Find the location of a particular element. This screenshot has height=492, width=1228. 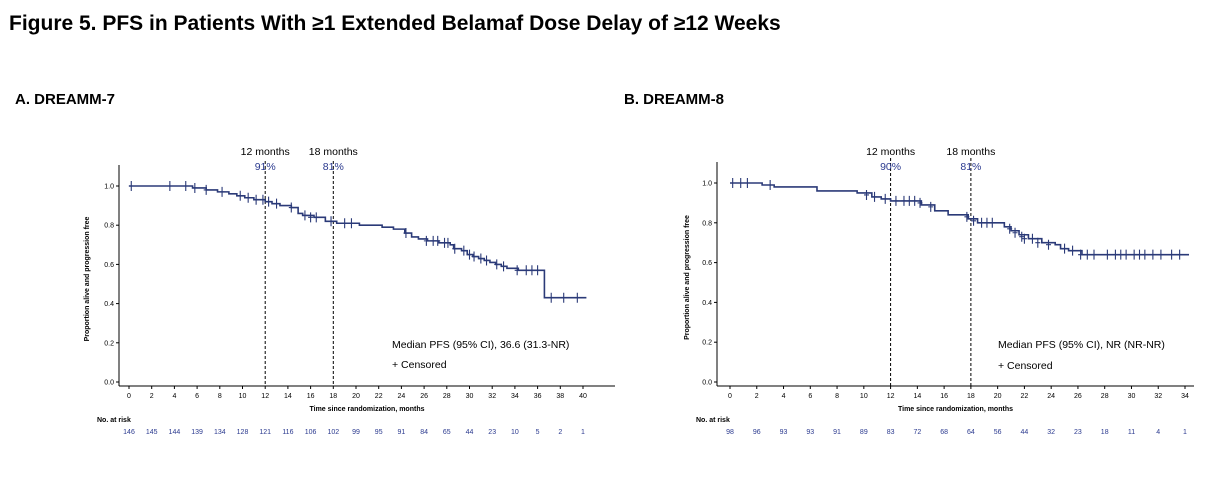

x-axis-label: Time since randomization, months is located at coordinates (366, 409).